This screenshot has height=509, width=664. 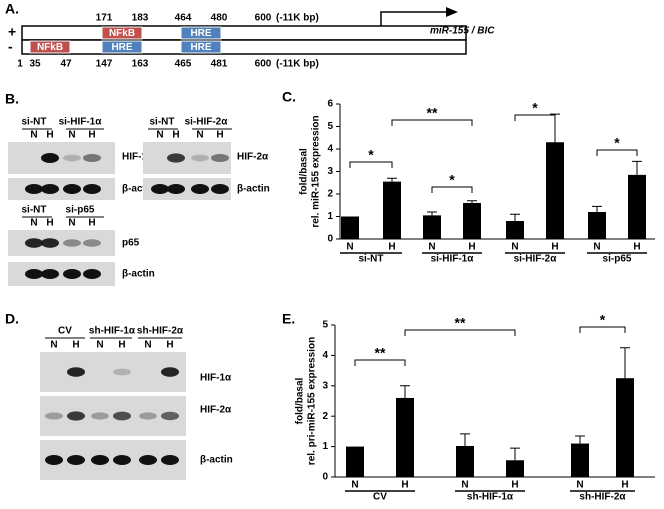 What do you see at coordinates (244, 33) in the screenshot?
I see `promoter-top` at bounding box center [244, 33].